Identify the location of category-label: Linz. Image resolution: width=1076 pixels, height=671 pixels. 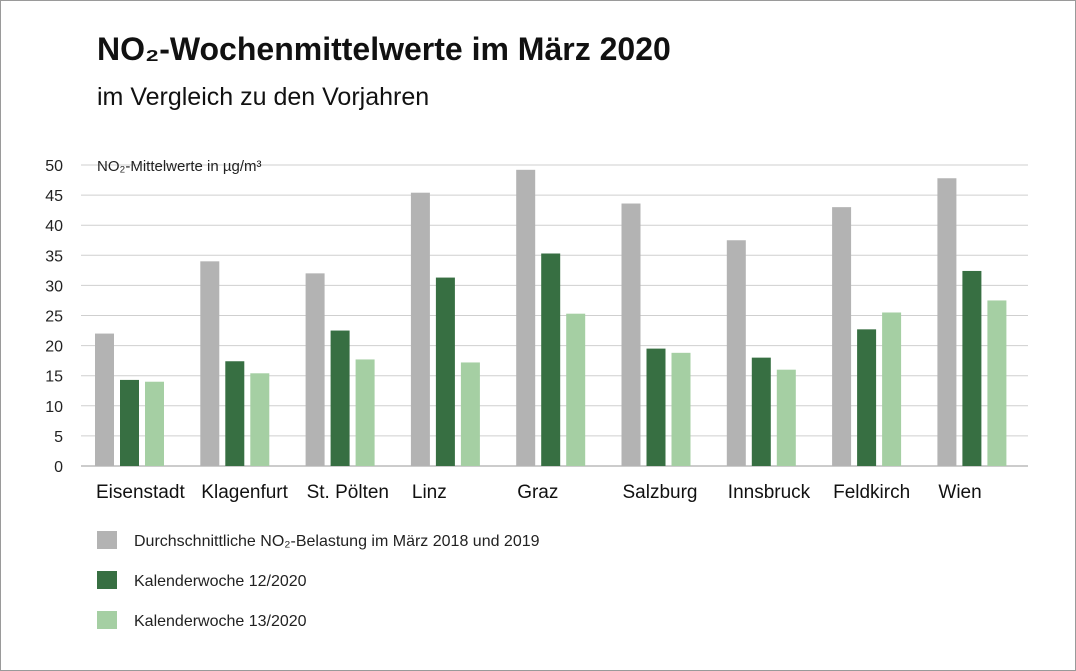
(429, 492).